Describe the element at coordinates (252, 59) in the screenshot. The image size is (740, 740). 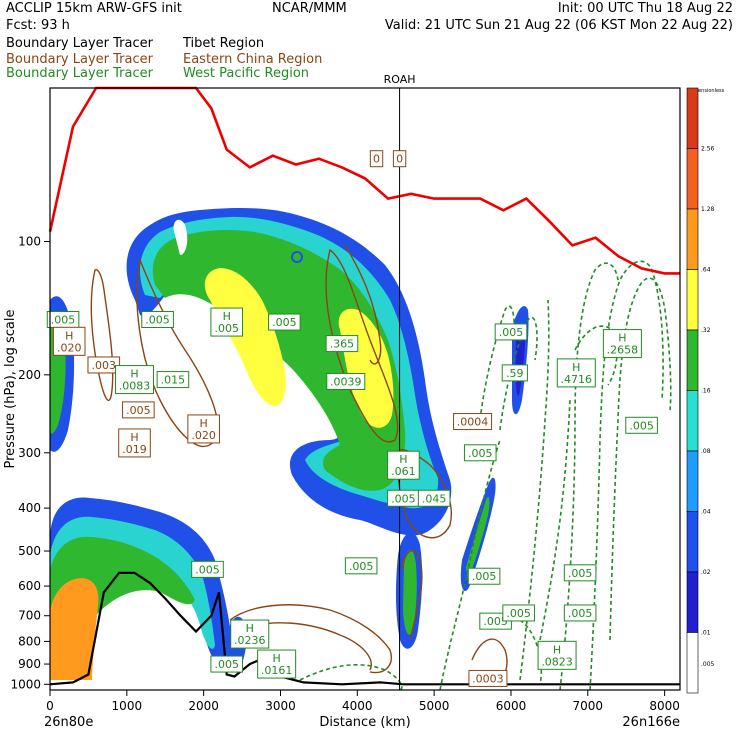
I see `legend-eastern-china-region: Eastern China Region` at that location.